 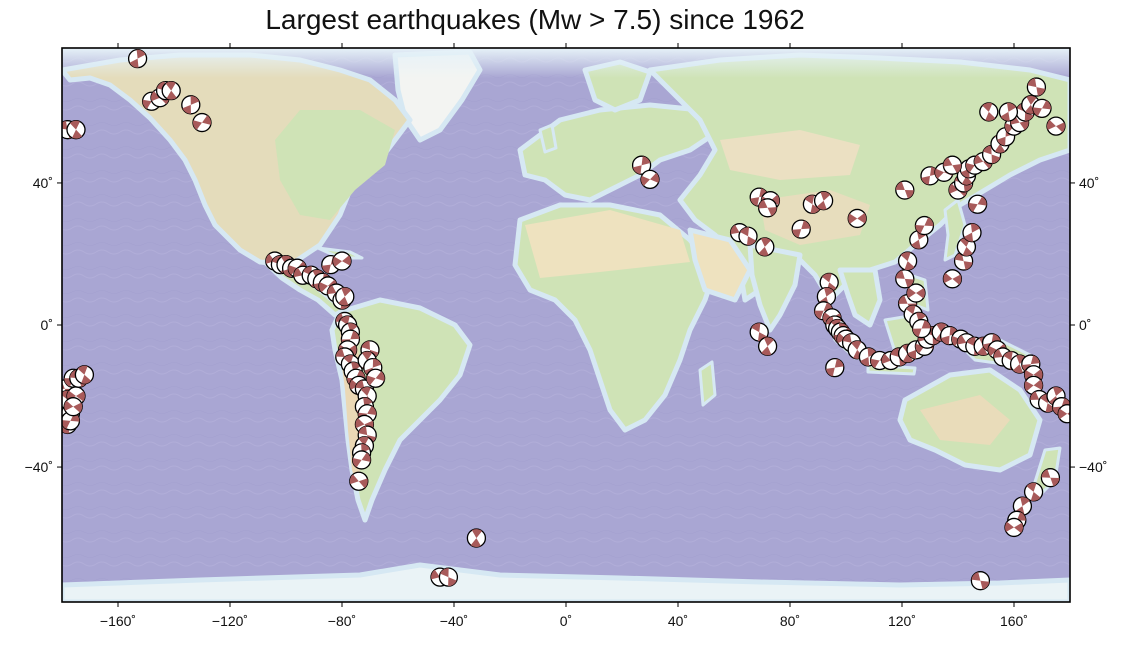 I want to click on indochina, so click(x=860, y=297).